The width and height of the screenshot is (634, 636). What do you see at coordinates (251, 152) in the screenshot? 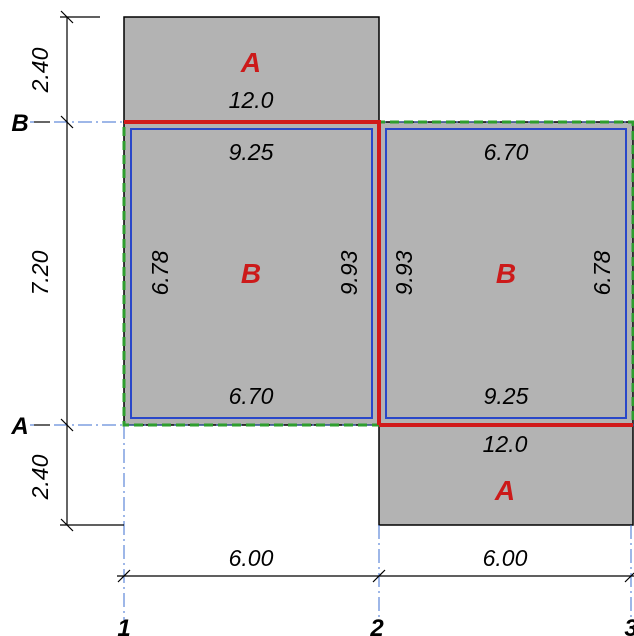
I see `panel-left-b-top-value: 9.25` at bounding box center [251, 152].